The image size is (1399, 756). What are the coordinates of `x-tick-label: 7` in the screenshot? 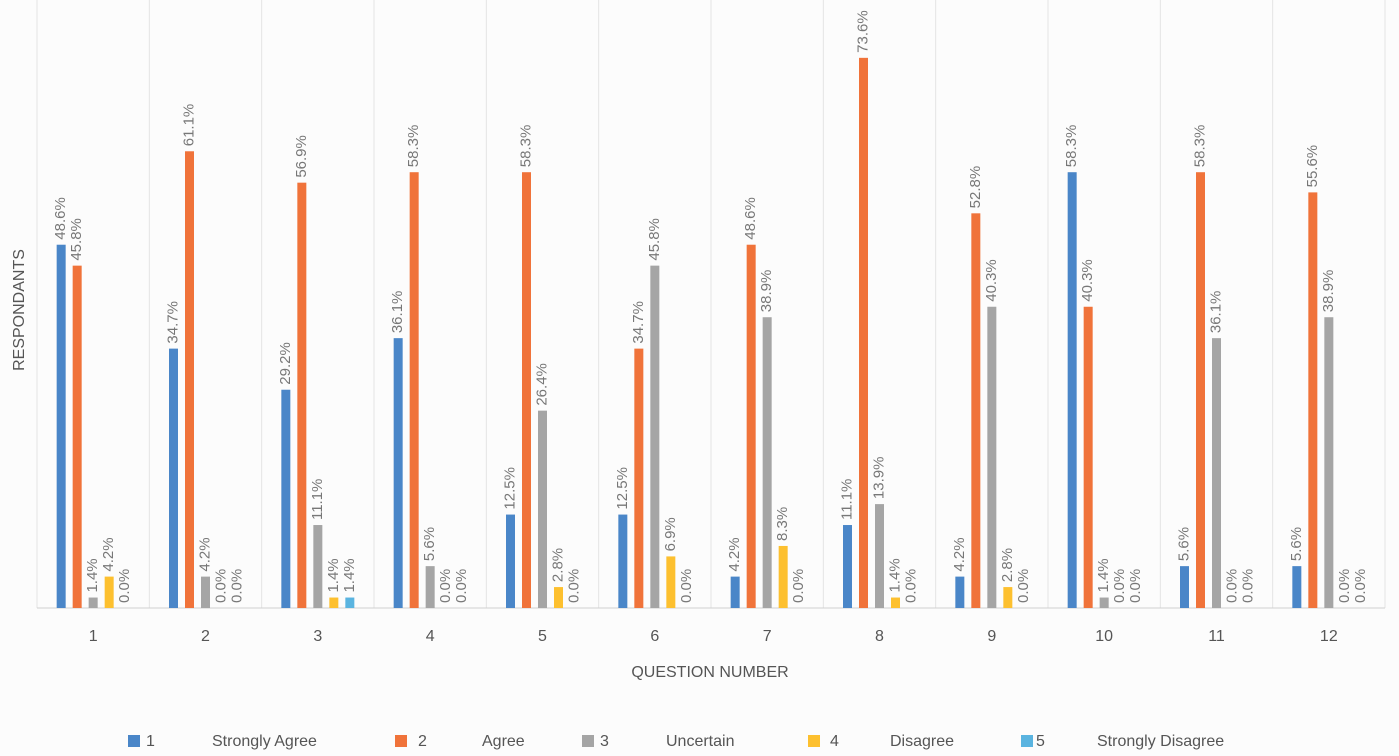 It's located at (767, 636).